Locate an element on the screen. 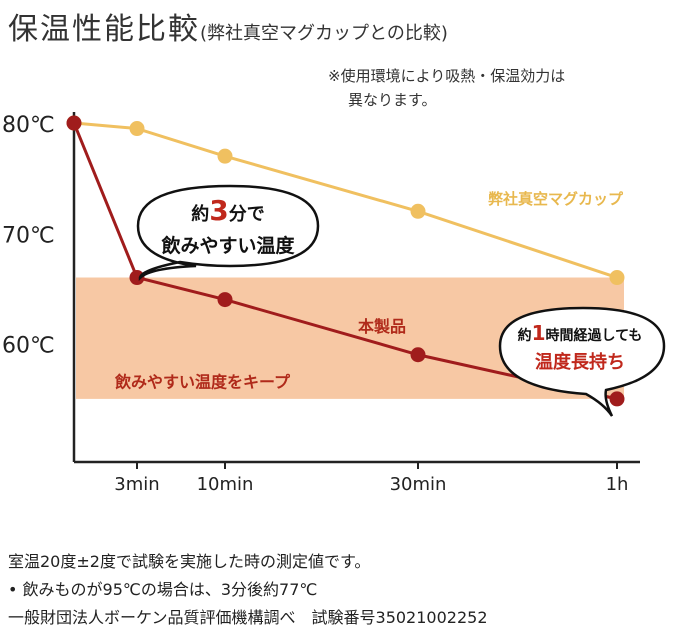 This screenshot has height=638, width=679. callout-right-bubble is located at coordinates (582, 361).